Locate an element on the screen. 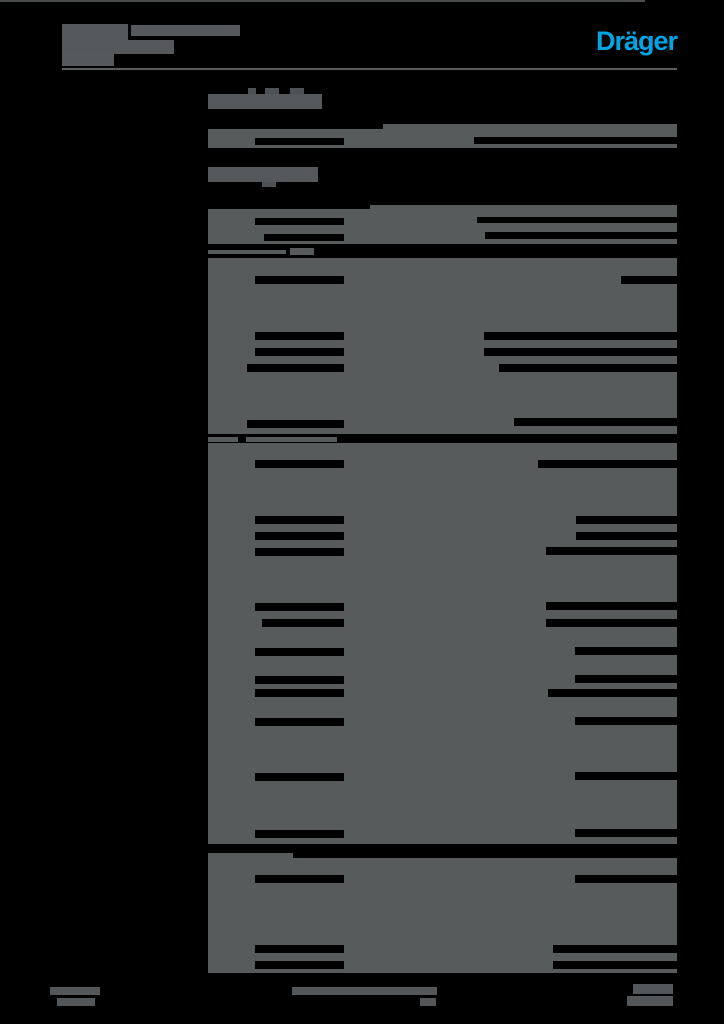 This screenshot has height=1024, width=724. heading-2-descender is located at coordinates (269, 184).